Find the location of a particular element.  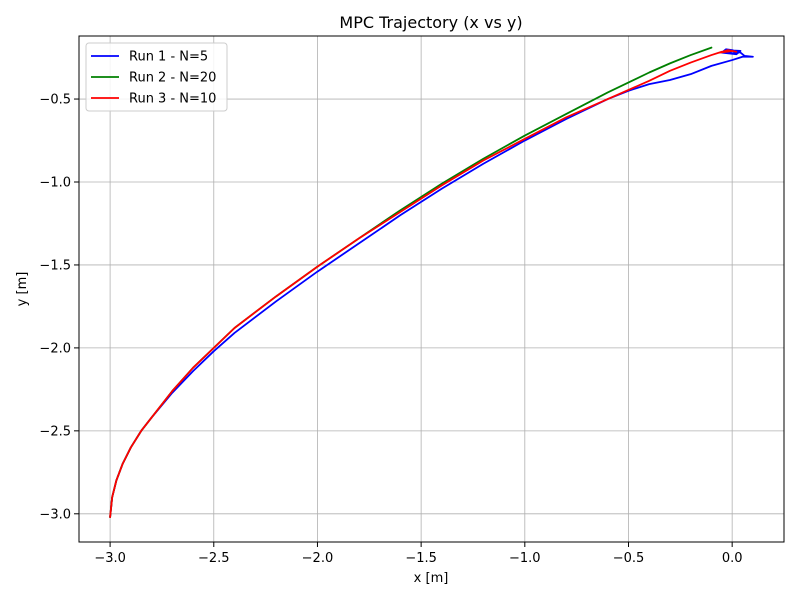

legend-label-2: Run 2 - N=20 is located at coordinates (172, 78).